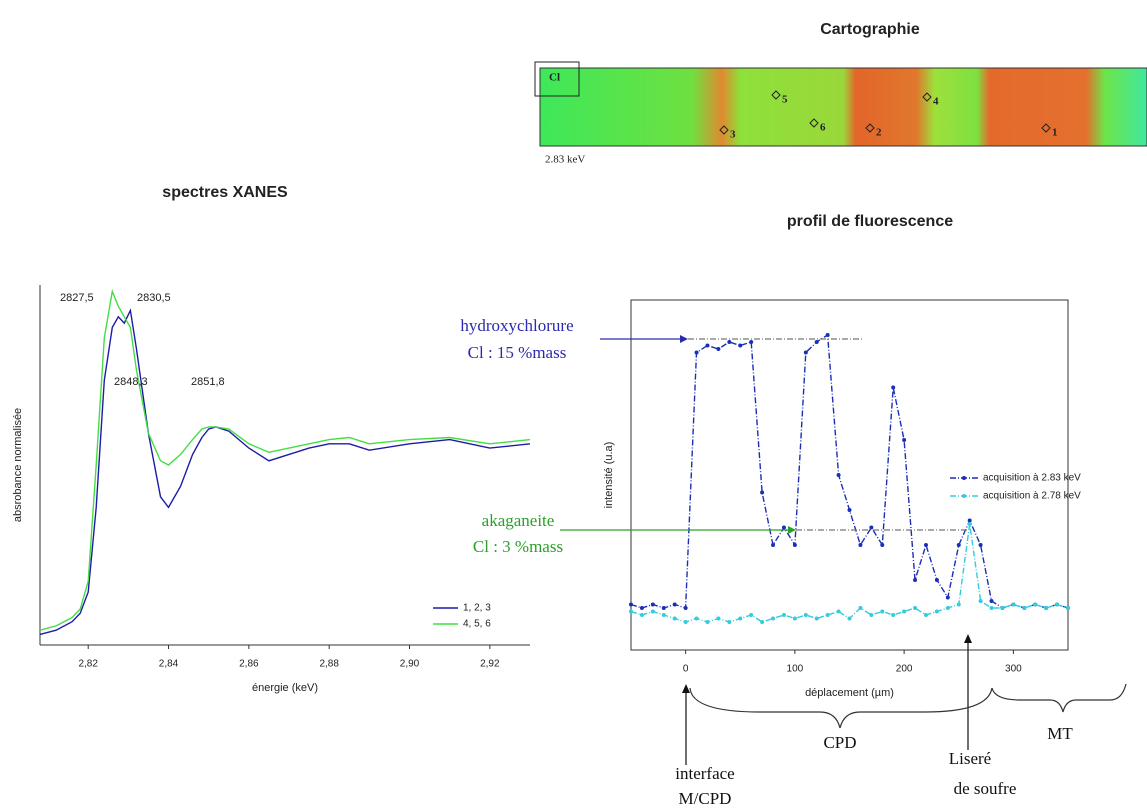  What do you see at coordinates (477, 608) in the screenshot?
I see `legend-label: 1, 2, 3` at bounding box center [477, 608].